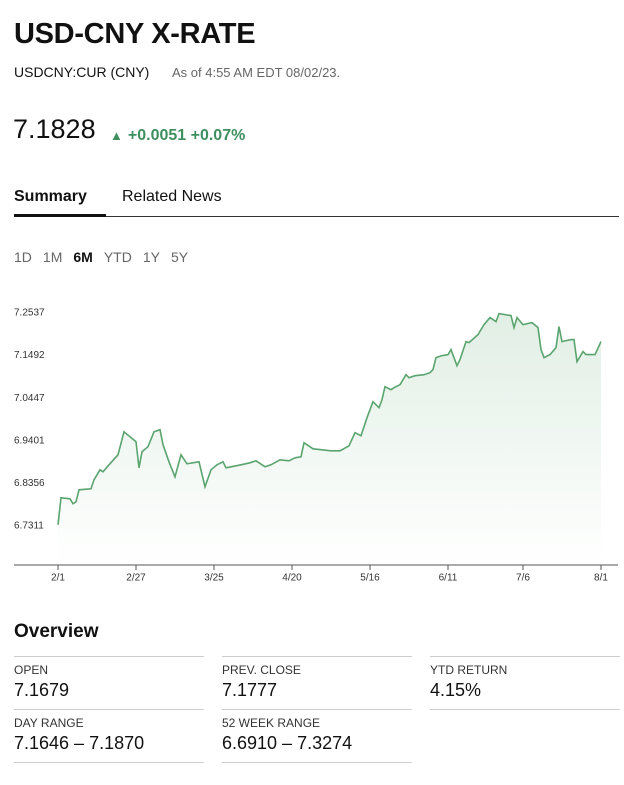 Image resolution: width=624 pixels, height=785 pixels. What do you see at coordinates (261, 670) in the screenshot?
I see `overview-label: PREV. CLOSE` at bounding box center [261, 670].